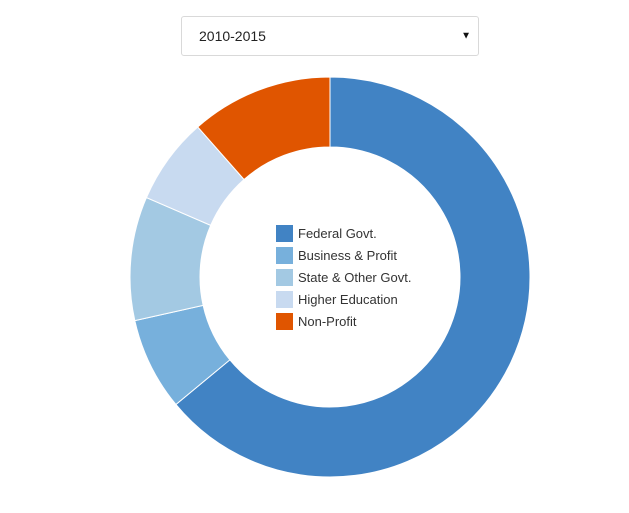  What do you see at coordinates (348, 299) in the screenshot?
I see `legend-label: Higher Education` at bounding box center [348, 299].